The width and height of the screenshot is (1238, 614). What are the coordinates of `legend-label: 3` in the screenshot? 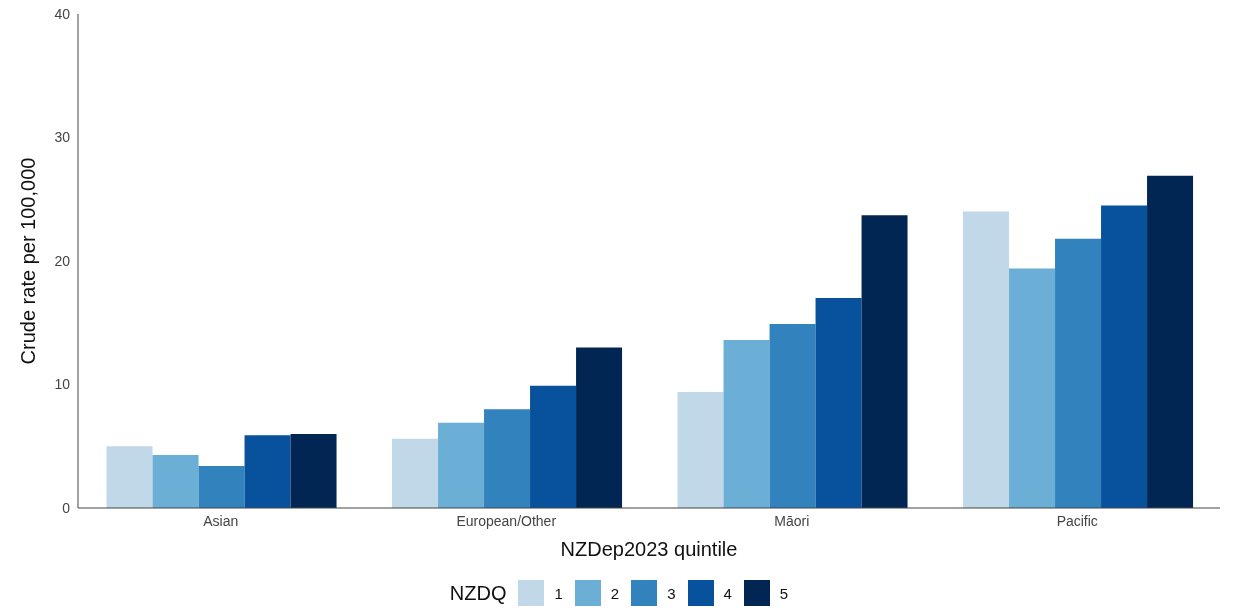 It's located at (671, 593).